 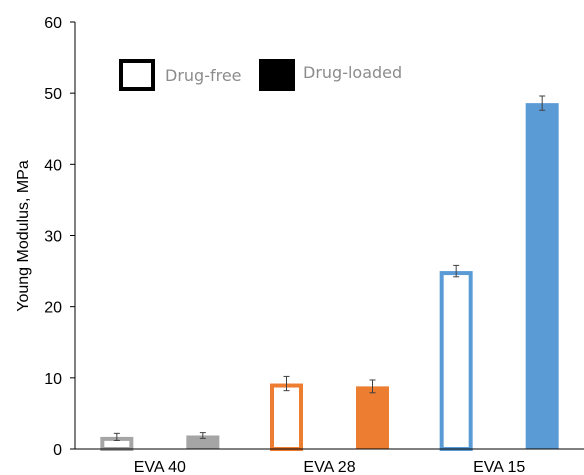 What do you see at coordinates (203, 75) in the screenshot?
I see `legend-label-drug-free: Drug-free` at bounding box center [203, 75].